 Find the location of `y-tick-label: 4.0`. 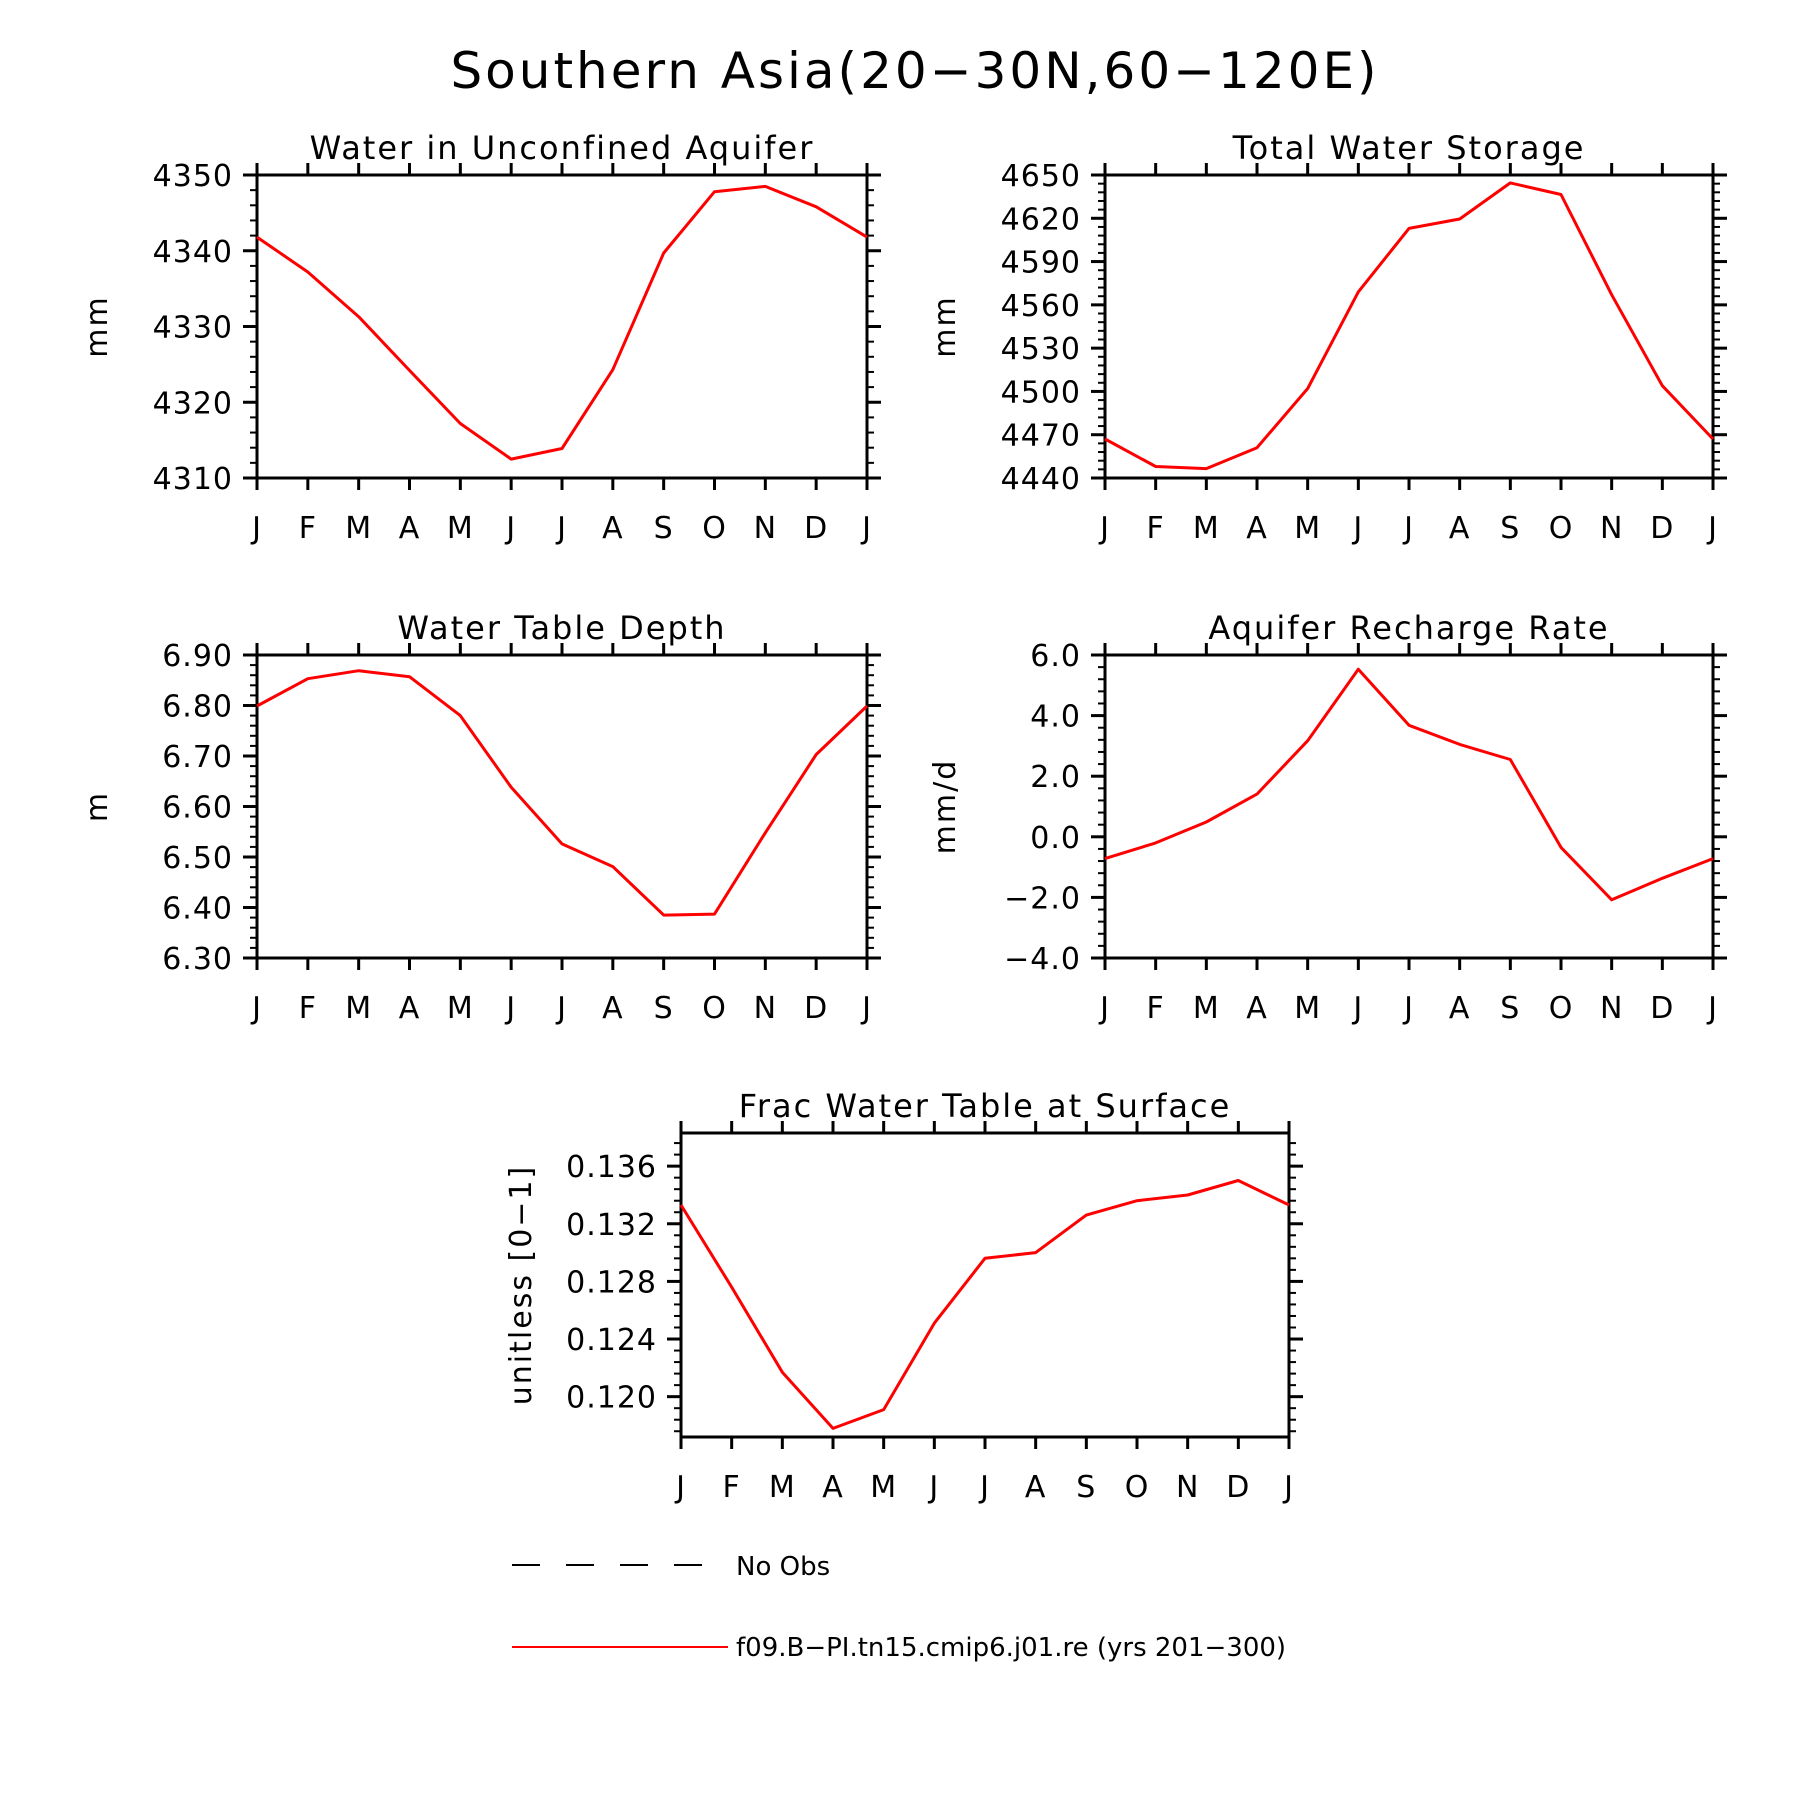

y-tick-label: 4.0 is located at coordinates (1055, 717).